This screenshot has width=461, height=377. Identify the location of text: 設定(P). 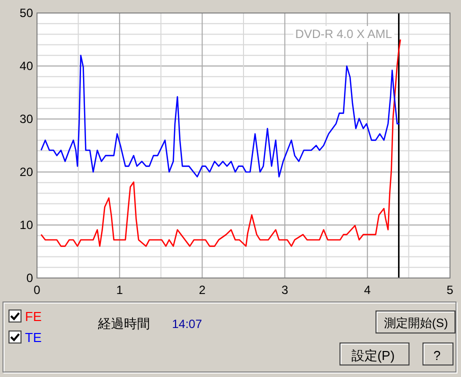
(373, 355).